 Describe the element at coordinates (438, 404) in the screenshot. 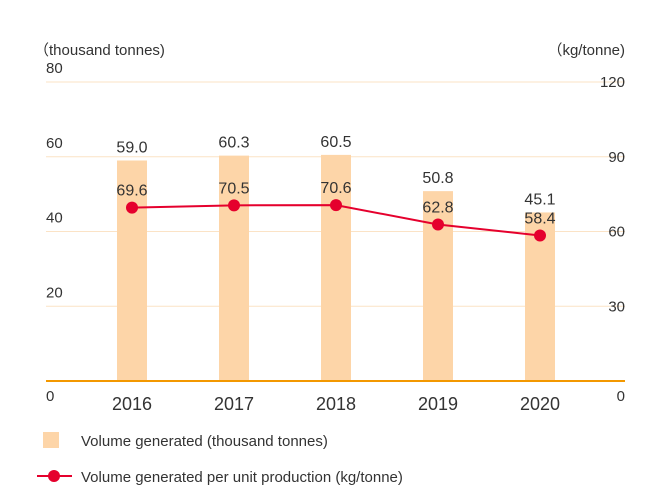

I see `x-tick-label: 2019` at that location.